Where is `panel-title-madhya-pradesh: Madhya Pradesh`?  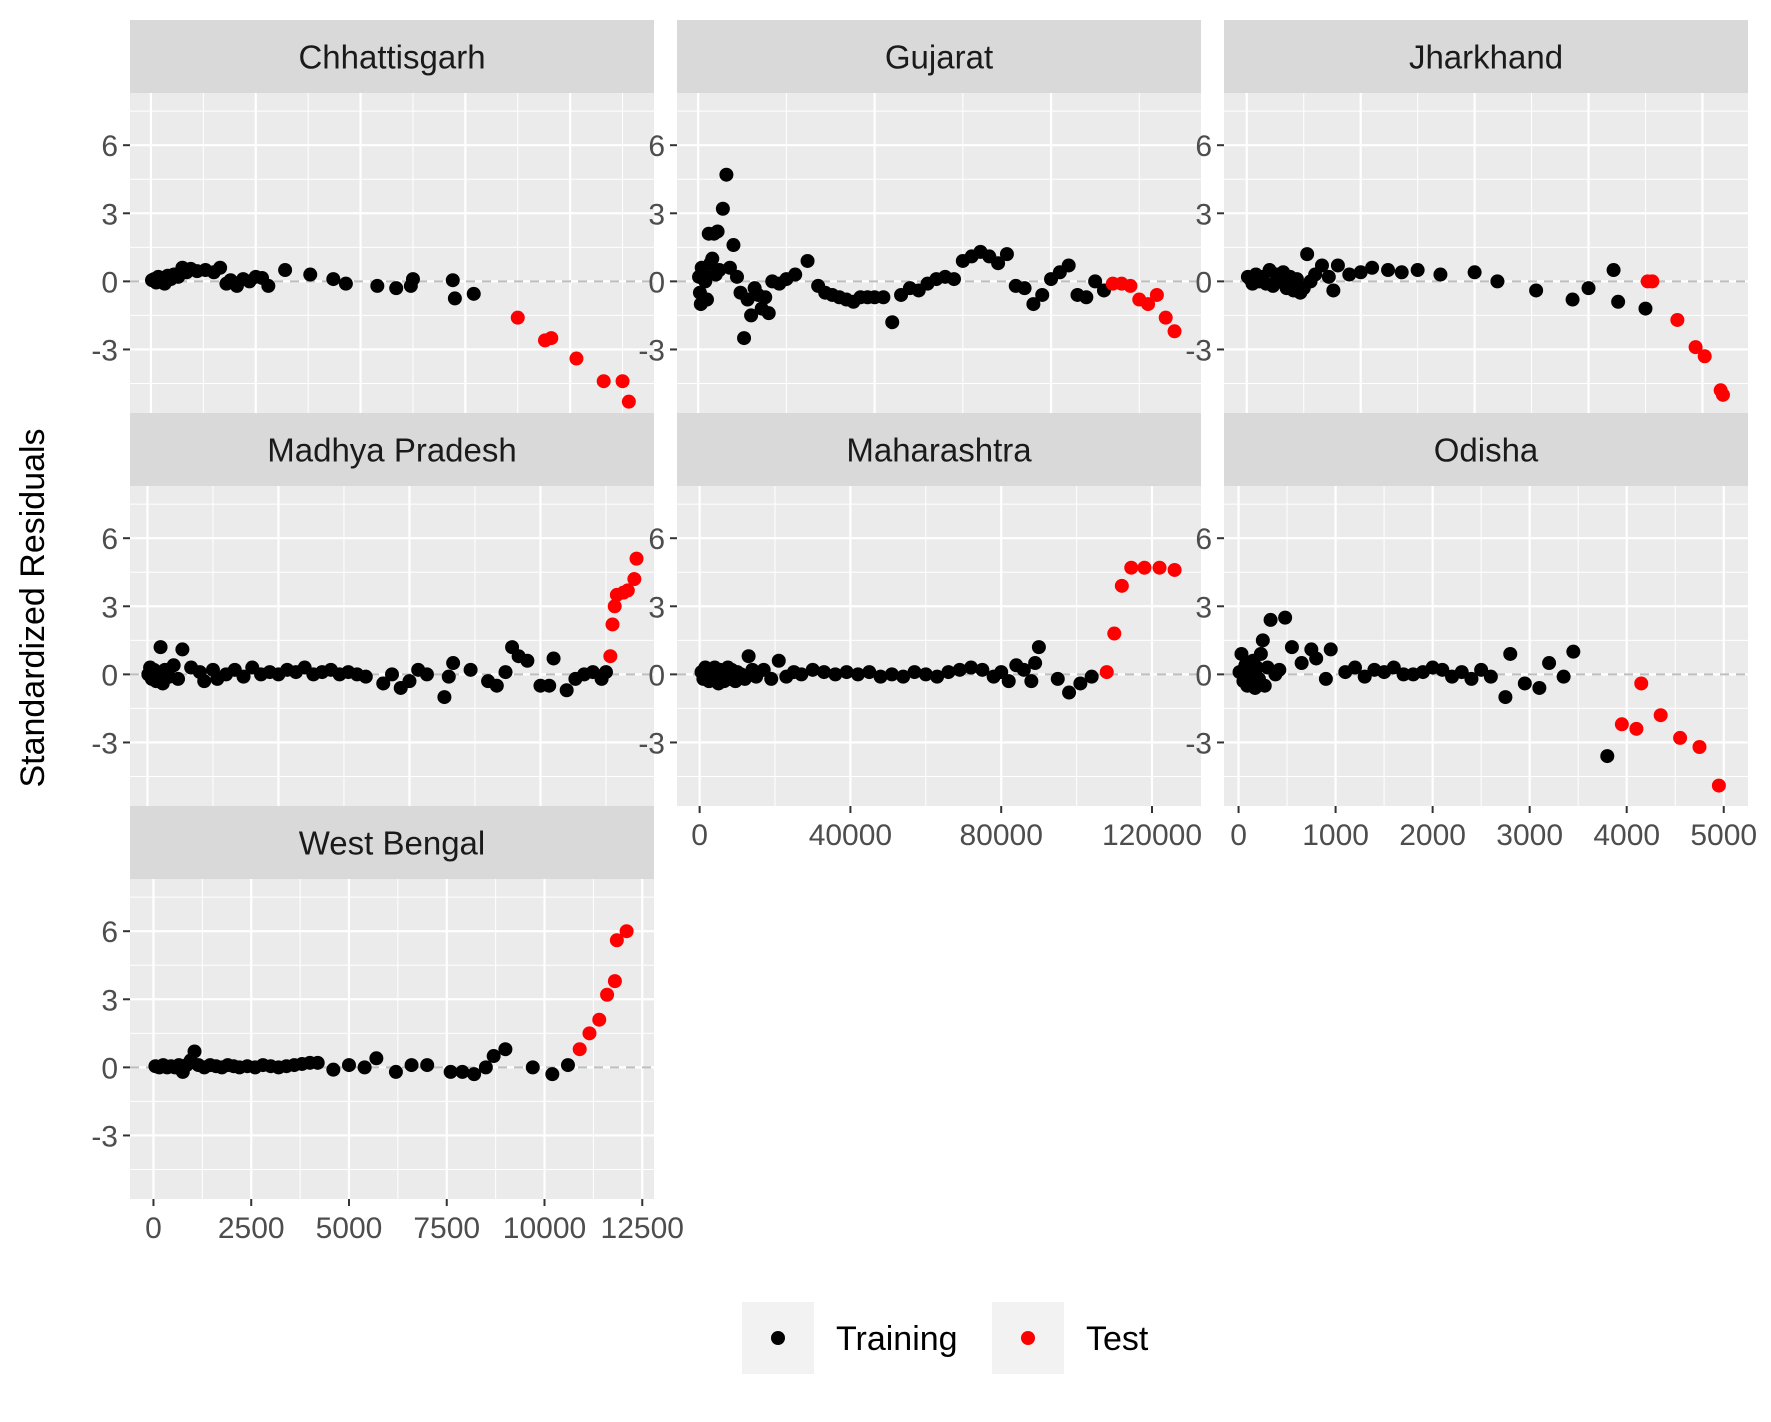 panel-title-madhya-pradesh: Madhya Pradesh is located at coordinates (391, 450).